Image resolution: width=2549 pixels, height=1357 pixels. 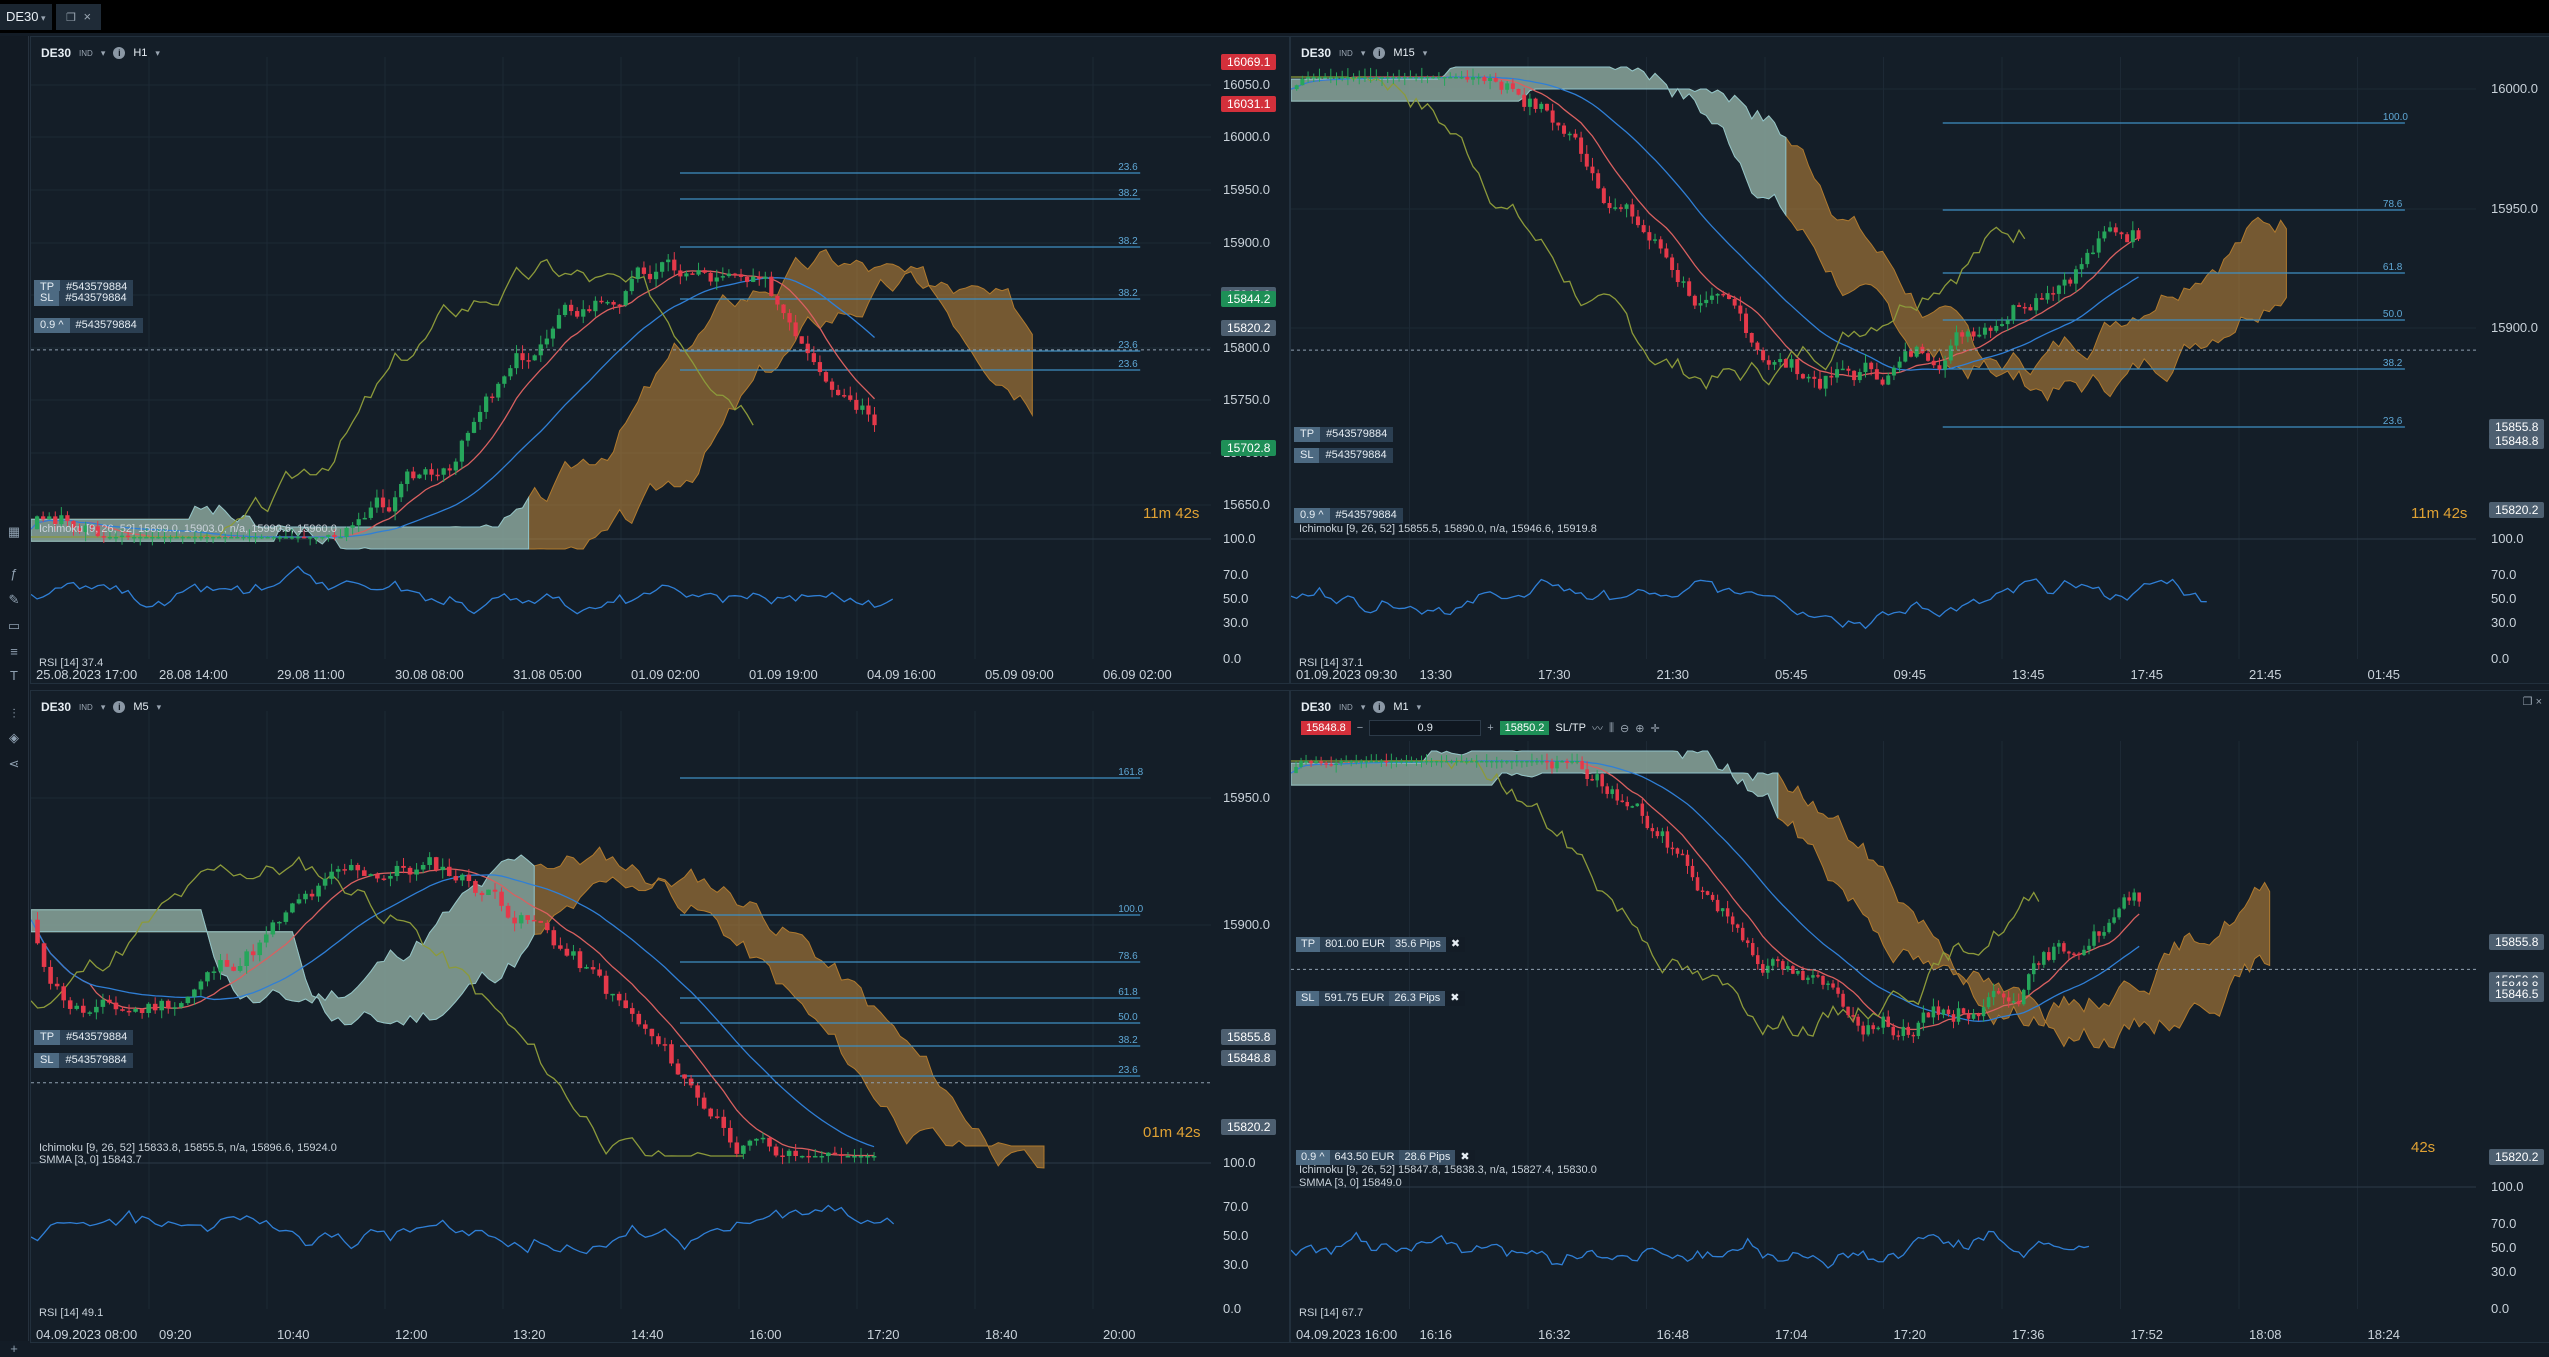 I want to click on pencil-icon: ✎, so click(x=14, y=599).